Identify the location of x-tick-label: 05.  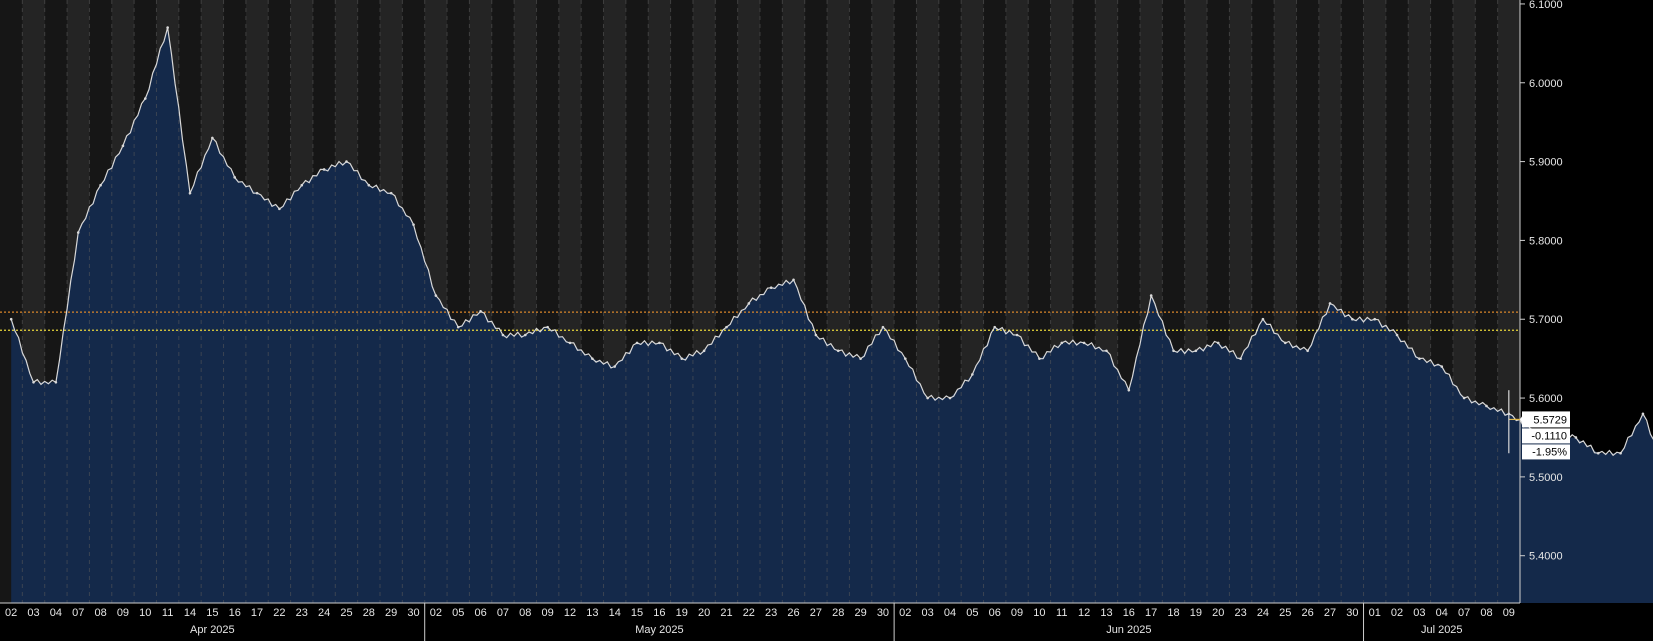
(972, 613).